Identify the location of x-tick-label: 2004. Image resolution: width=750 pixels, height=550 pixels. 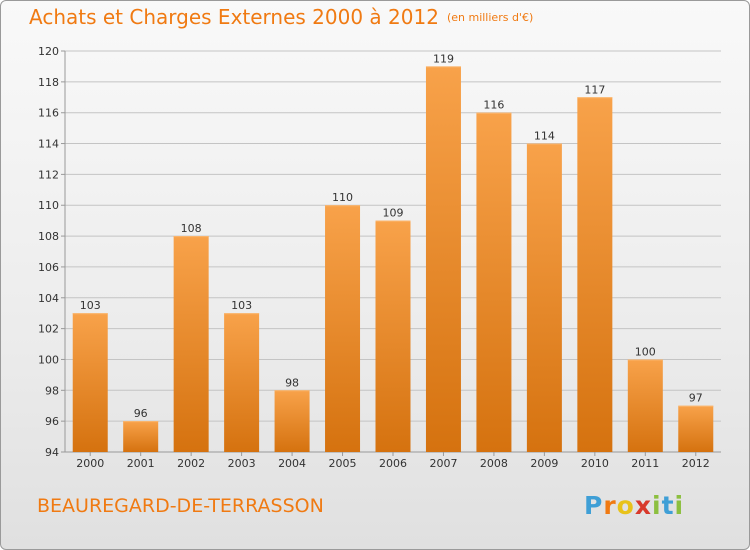
(292, 463).